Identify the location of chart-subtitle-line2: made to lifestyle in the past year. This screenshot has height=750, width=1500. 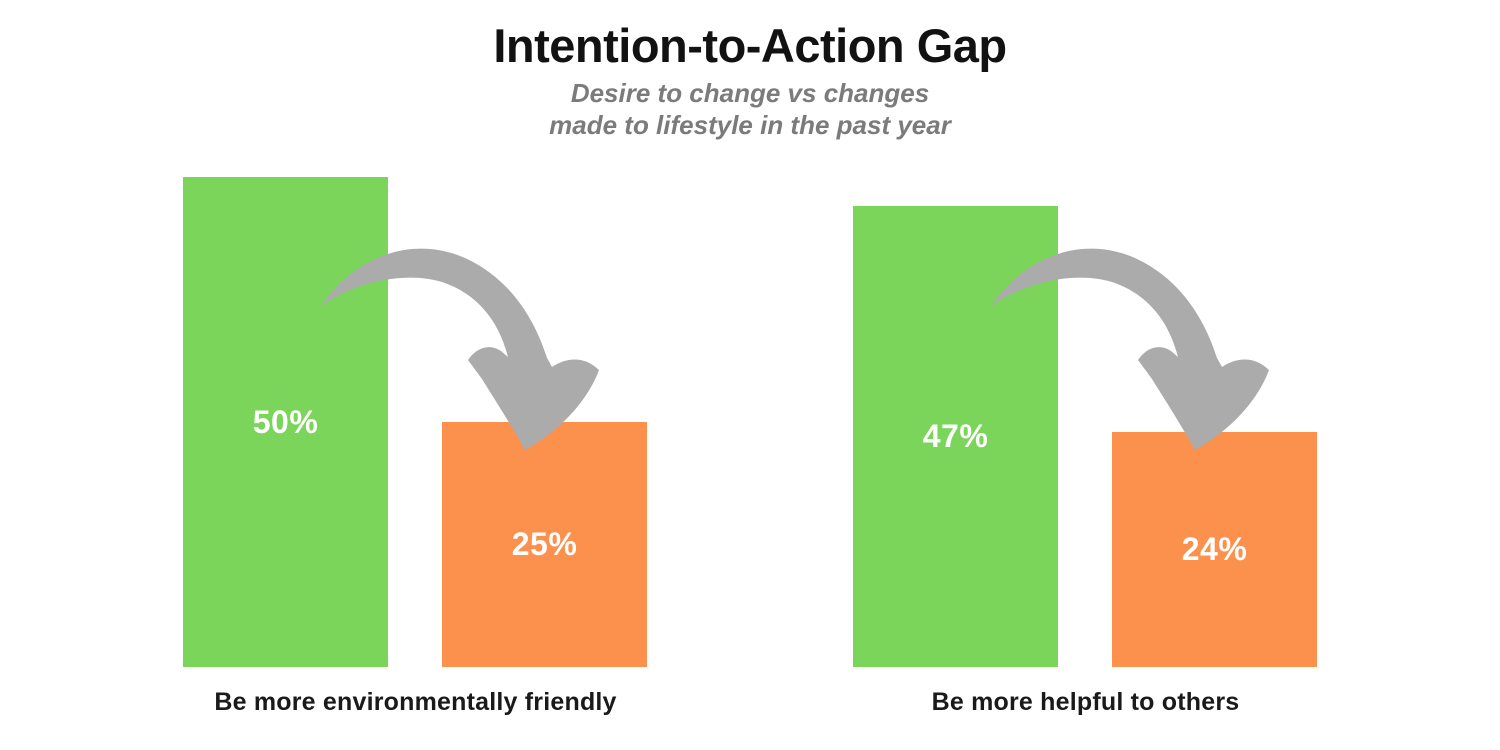
(750, 125).